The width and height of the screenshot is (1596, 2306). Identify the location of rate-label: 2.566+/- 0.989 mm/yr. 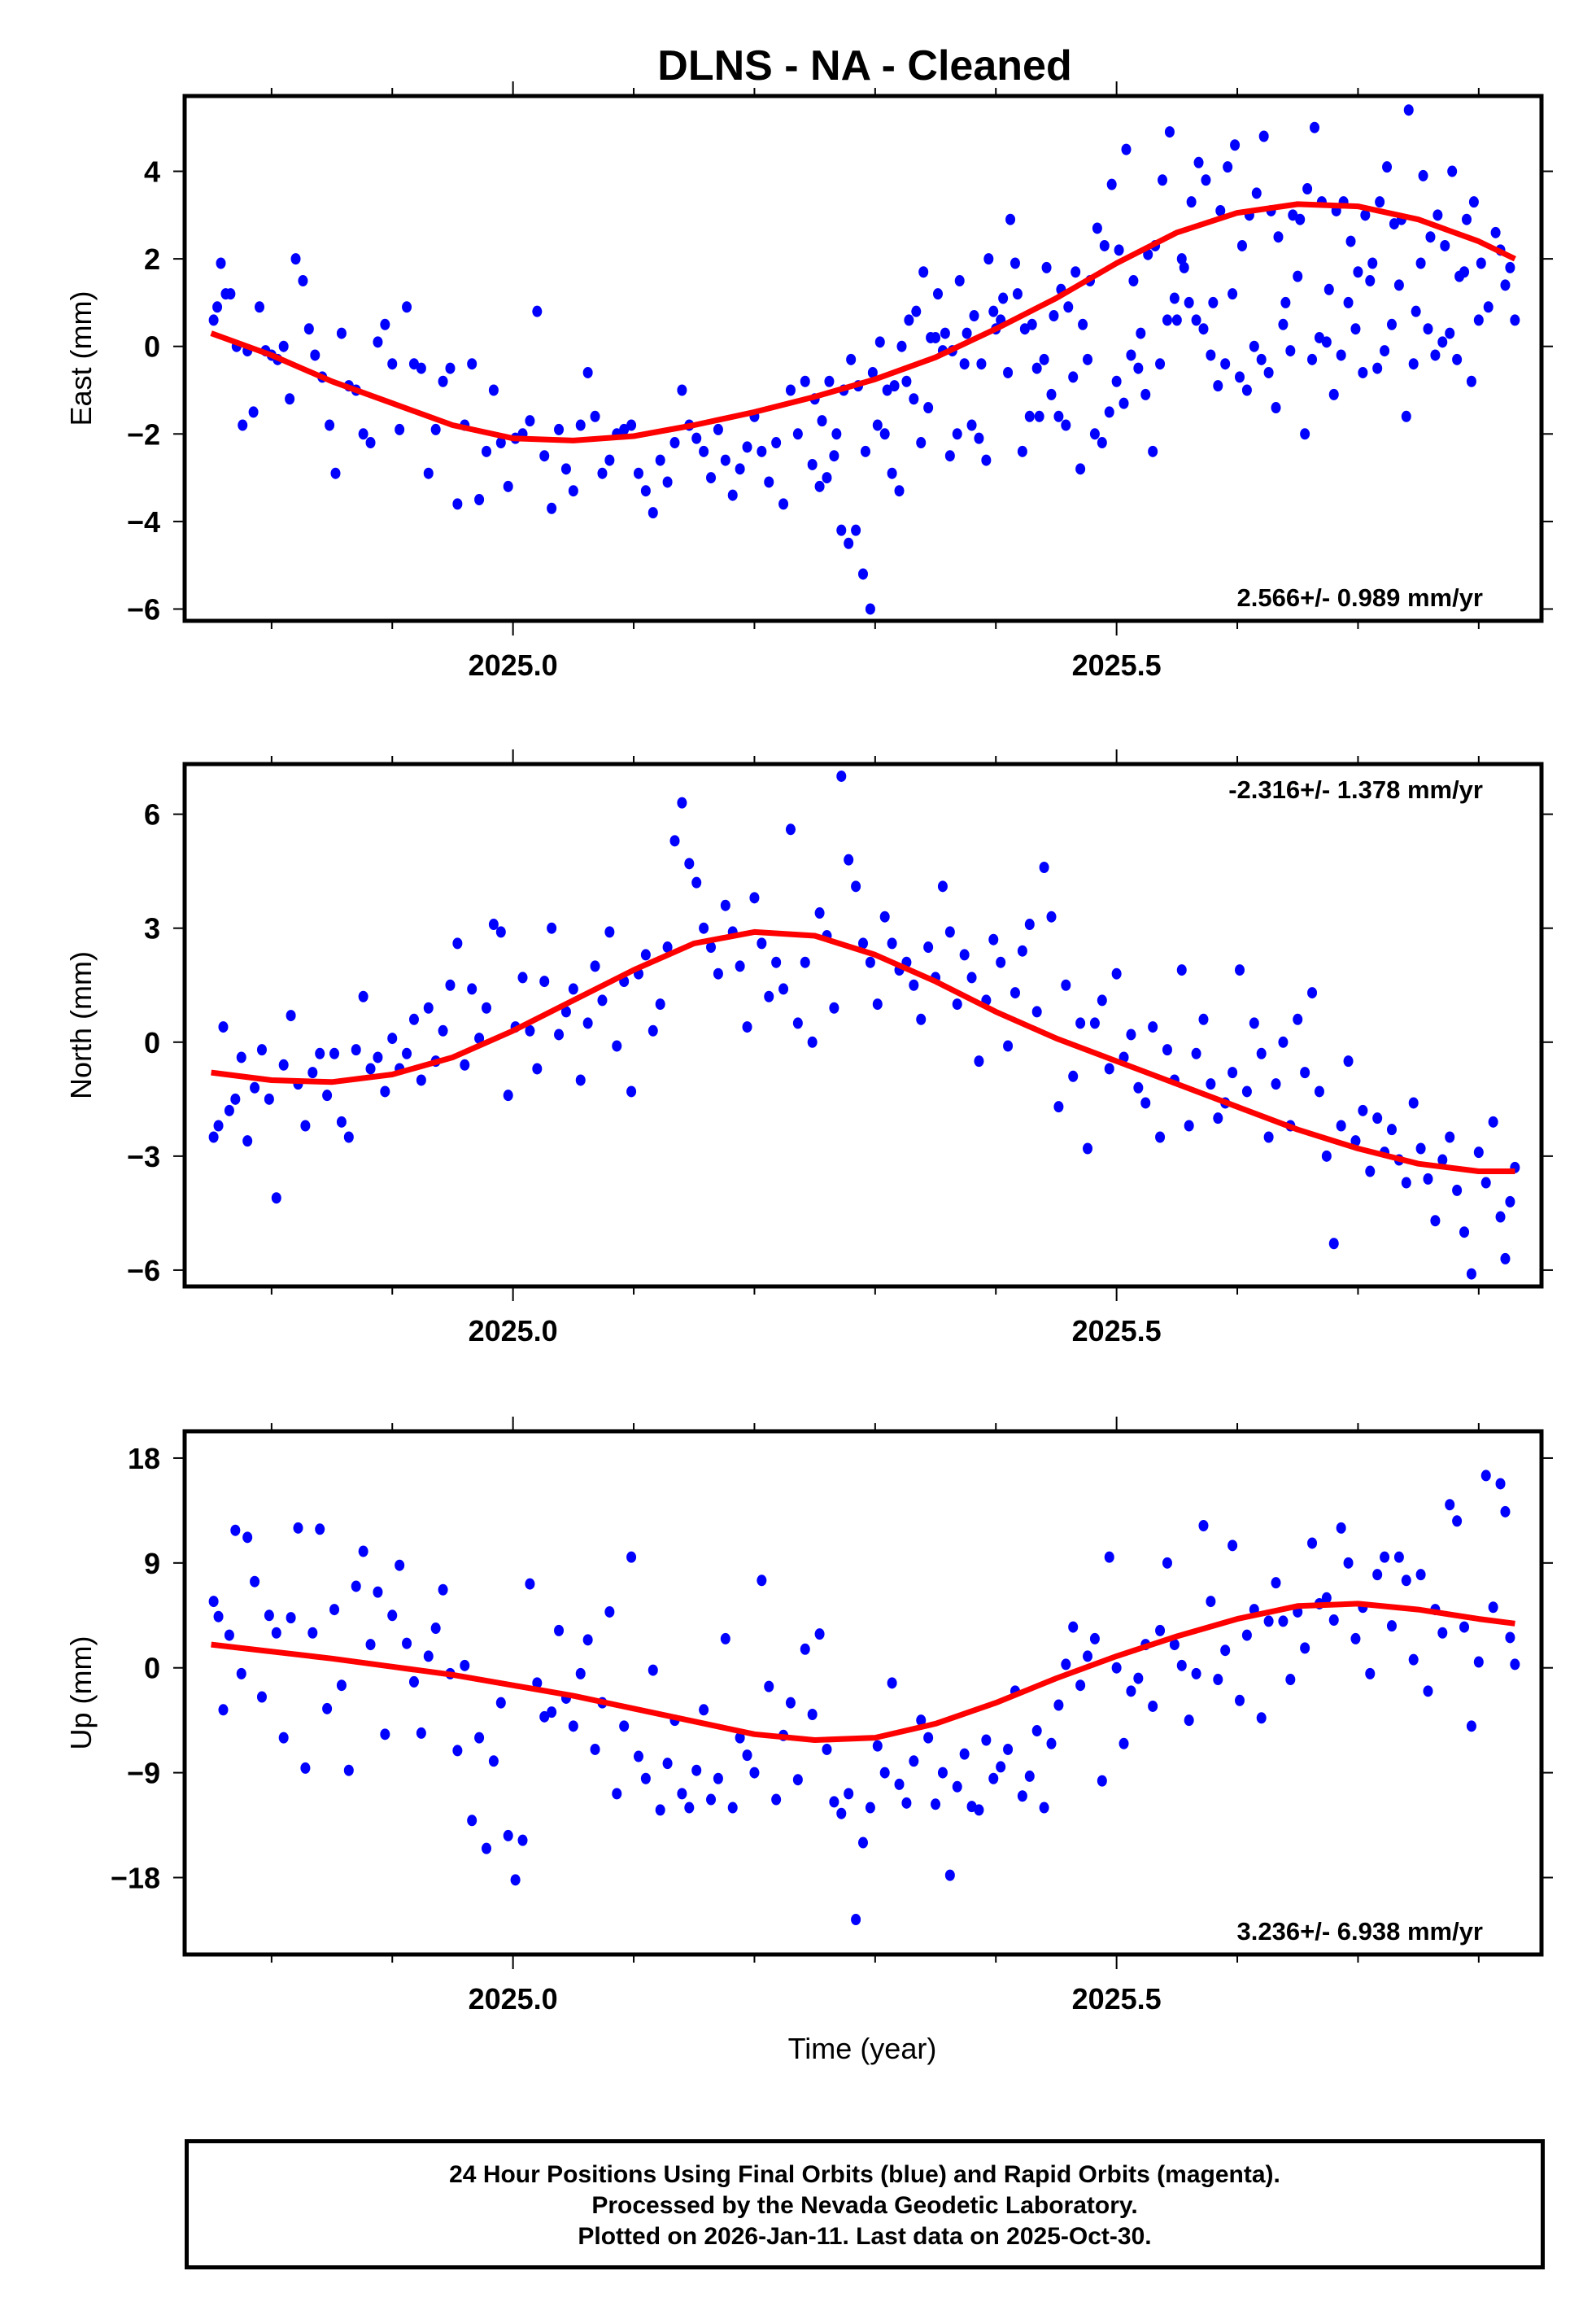
(1360, 597).